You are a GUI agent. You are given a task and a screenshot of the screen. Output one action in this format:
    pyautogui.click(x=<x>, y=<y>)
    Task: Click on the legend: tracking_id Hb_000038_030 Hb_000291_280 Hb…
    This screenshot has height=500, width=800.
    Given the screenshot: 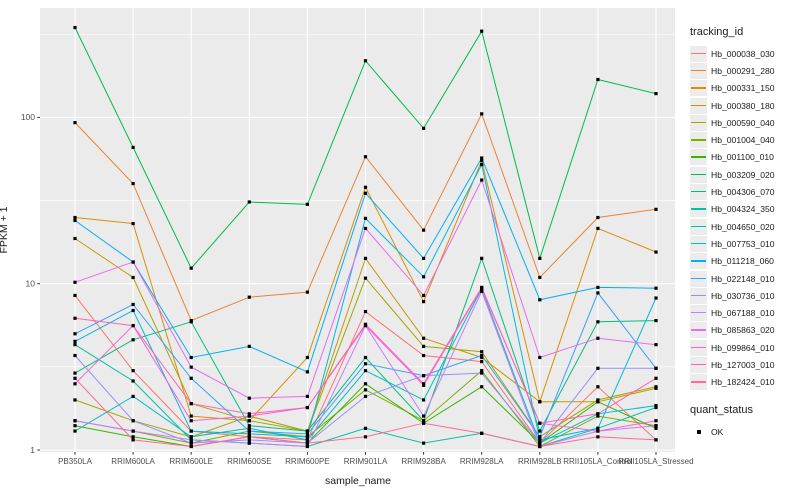 What is the action you would take?
    pyautogui.click(x=744, y=233)
    